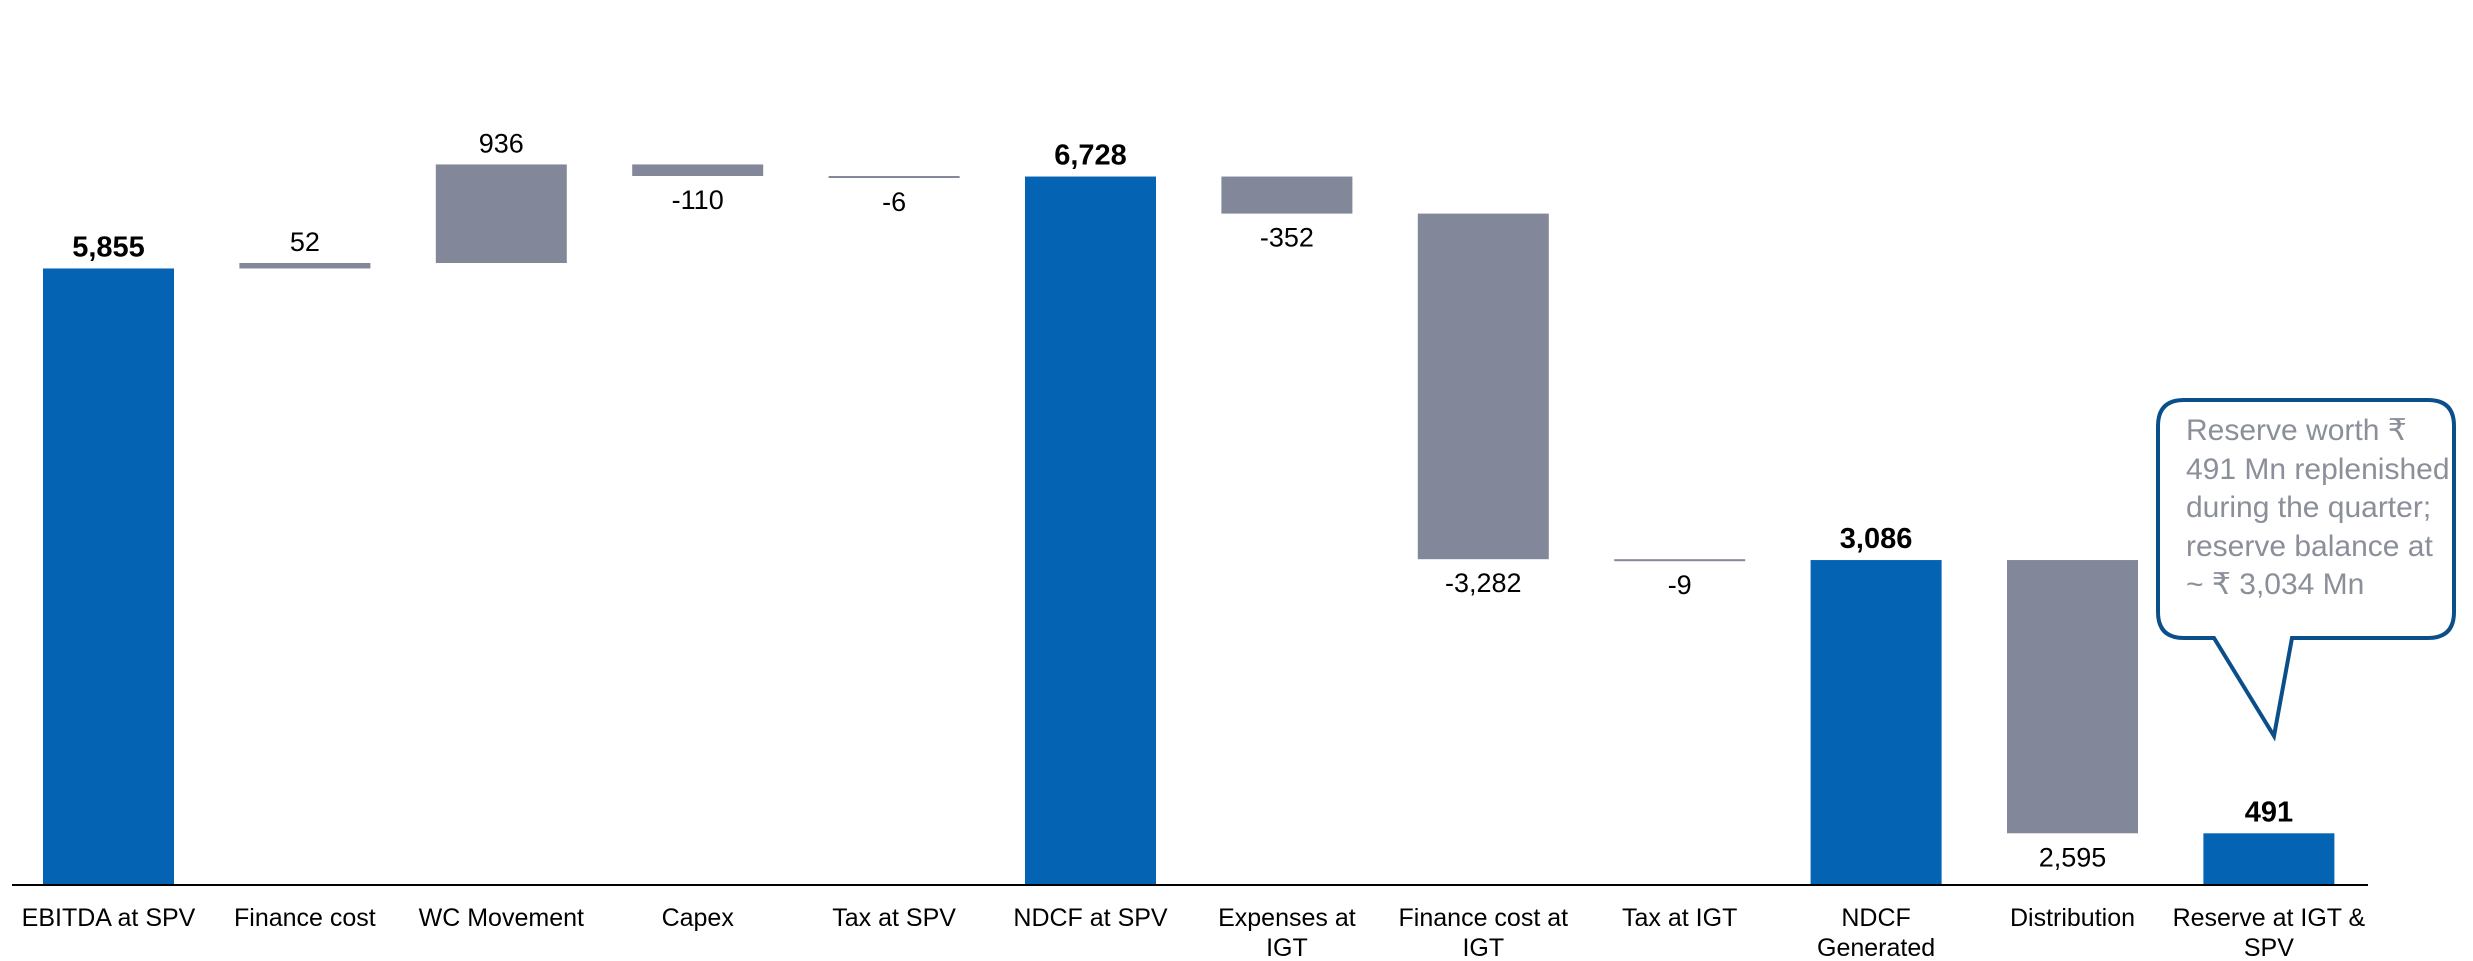  What do you see at coordinates (1287, 238) in the screenshot?
I see `value-label-6: -352` at bounding box center [1287, 238].